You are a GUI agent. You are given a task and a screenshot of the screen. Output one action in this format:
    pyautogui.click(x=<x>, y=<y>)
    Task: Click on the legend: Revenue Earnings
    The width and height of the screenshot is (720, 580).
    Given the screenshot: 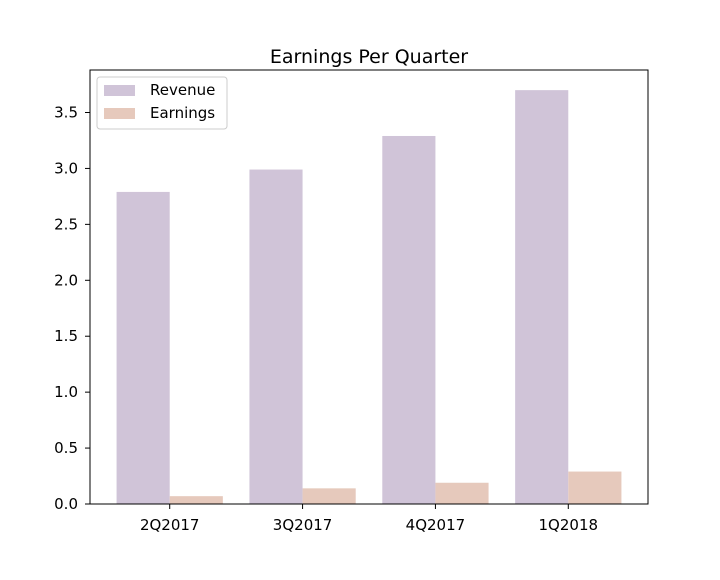 What is the action you would take?
    pyautogui.click(x=162, y=103)
    